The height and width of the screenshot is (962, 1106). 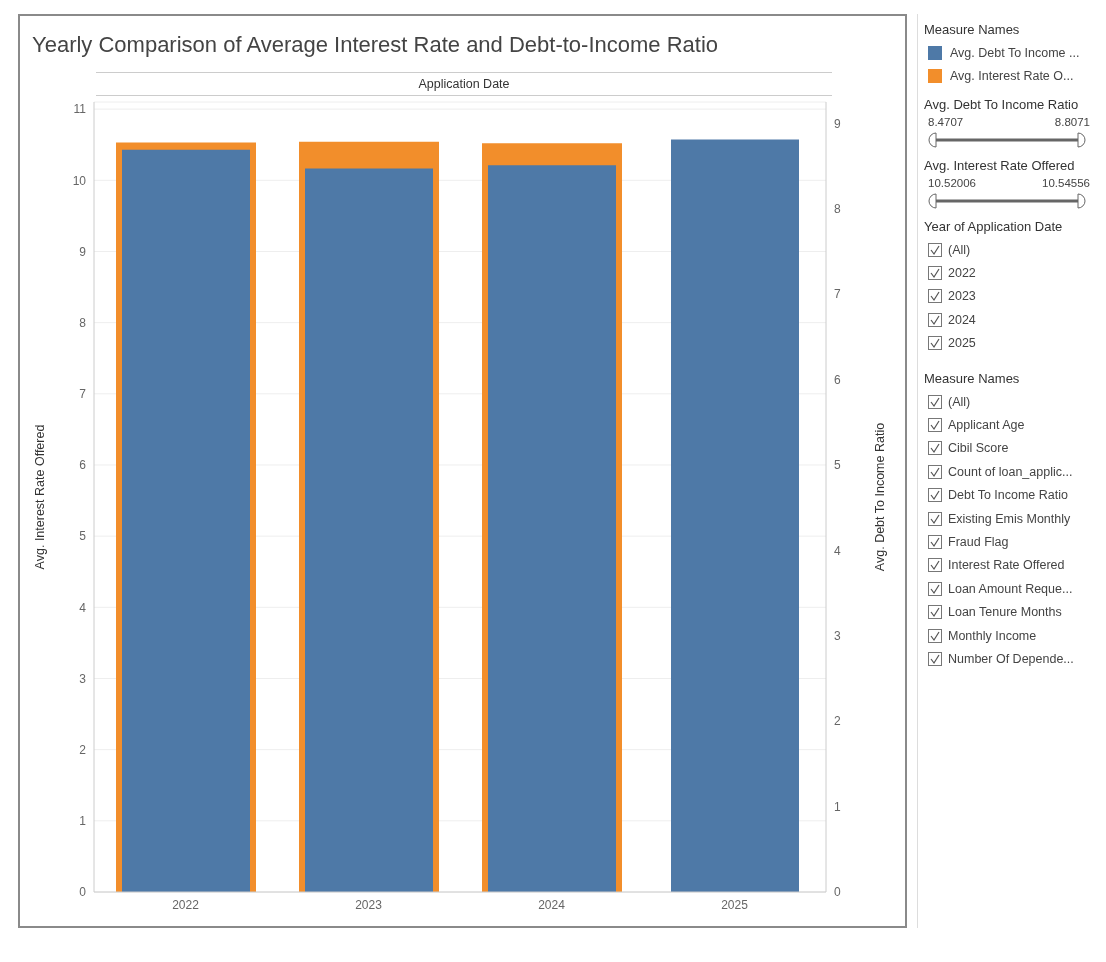 I want to click on text: 2023, so click(x=962, y=296).